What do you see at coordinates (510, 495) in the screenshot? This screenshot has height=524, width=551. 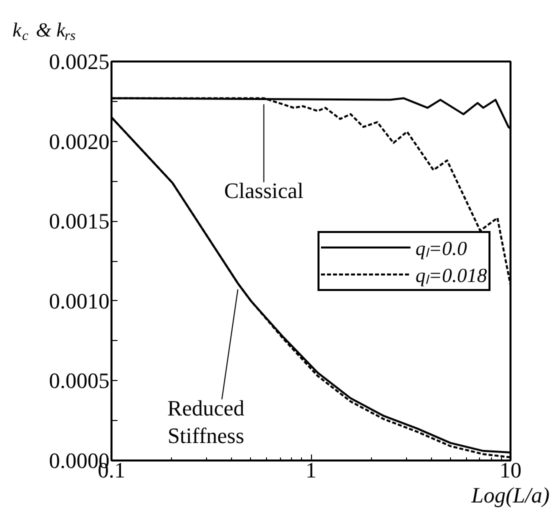 I see `x-axis-title: Log(L/a)` at bounding box center [510, 495].